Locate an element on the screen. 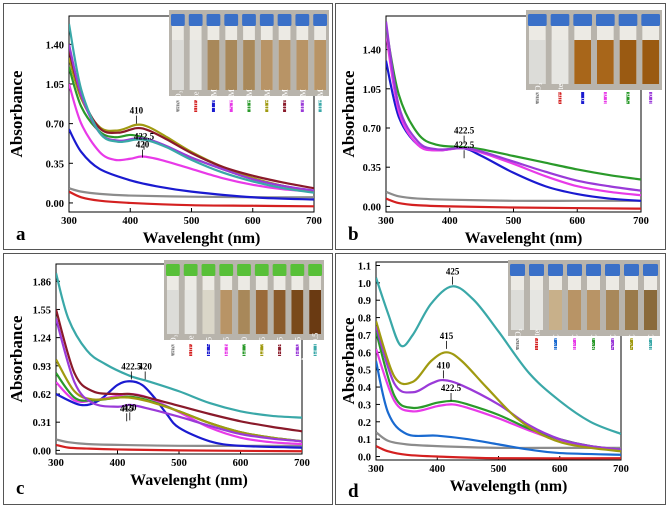  peak-annotation: 415 is located at coordinates (447, 336).